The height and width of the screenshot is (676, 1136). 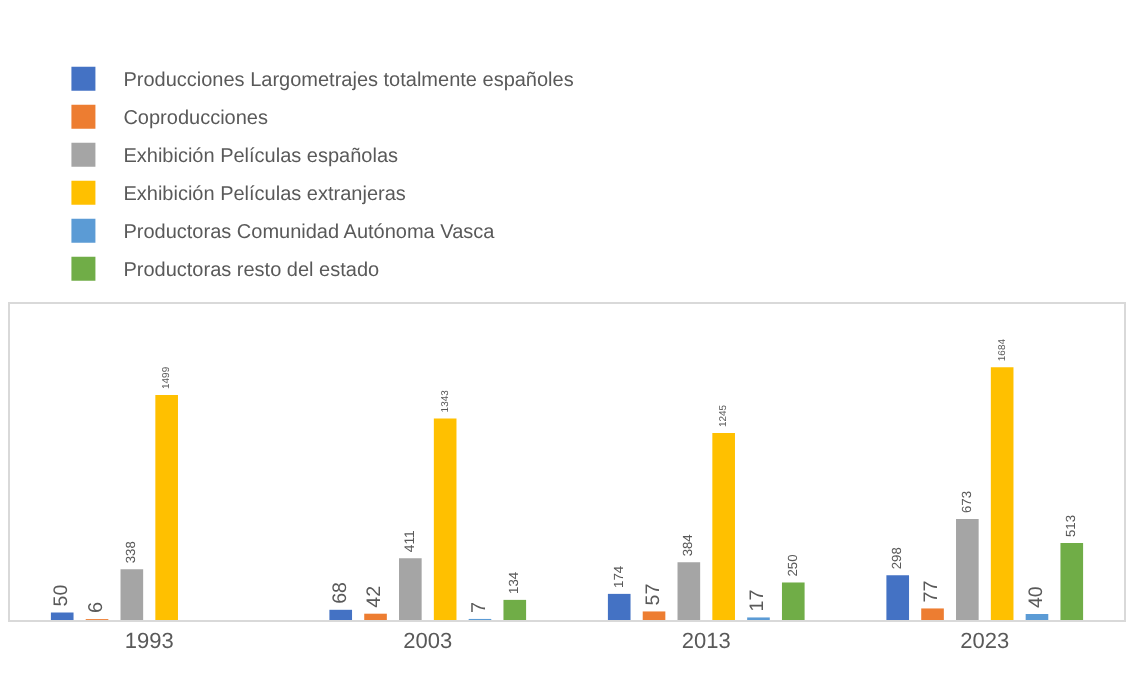 I want to click on x-tick-label: 1993, so click(x=149, y=642).